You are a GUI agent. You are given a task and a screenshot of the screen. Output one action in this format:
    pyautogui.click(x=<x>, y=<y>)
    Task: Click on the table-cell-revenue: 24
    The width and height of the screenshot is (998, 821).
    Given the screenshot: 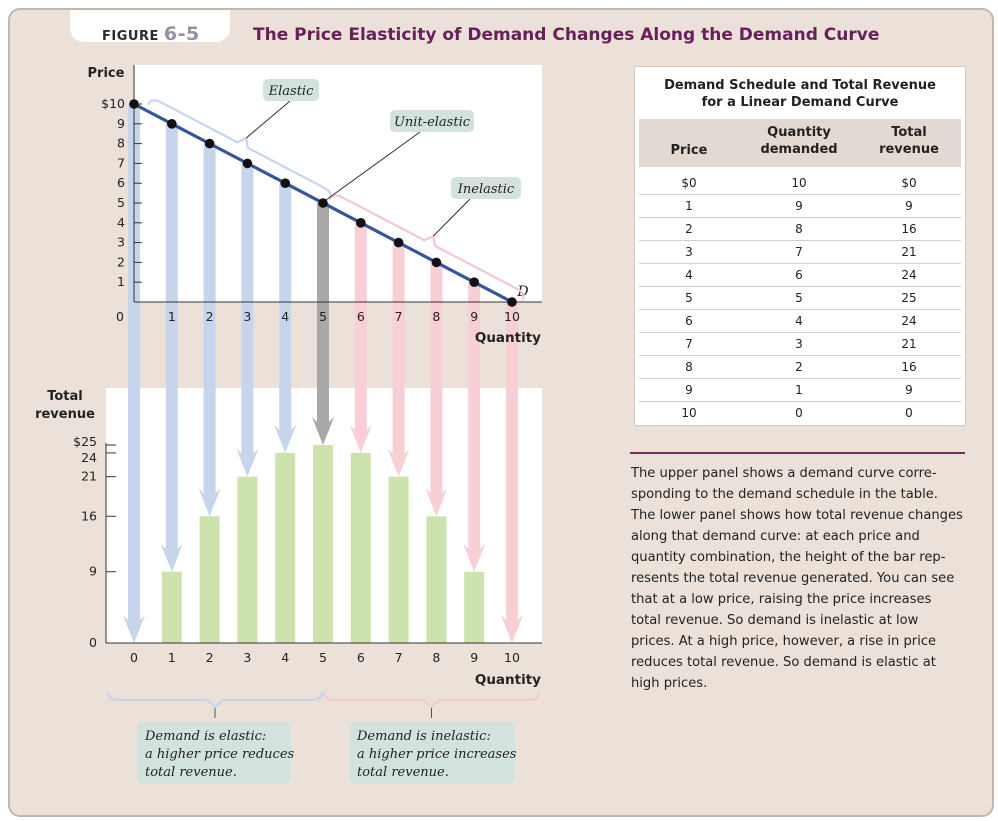 What is the action you would take?
    pyautogui.click(x=909, y=321)
    